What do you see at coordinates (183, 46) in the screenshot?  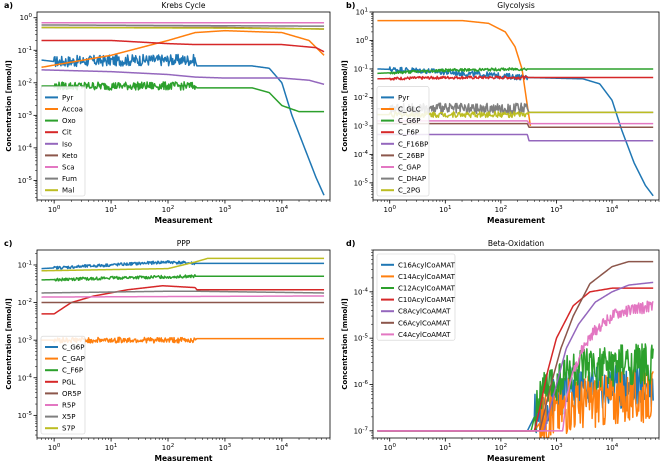 I see `series-line-cit` at bounding box center [183, 46].